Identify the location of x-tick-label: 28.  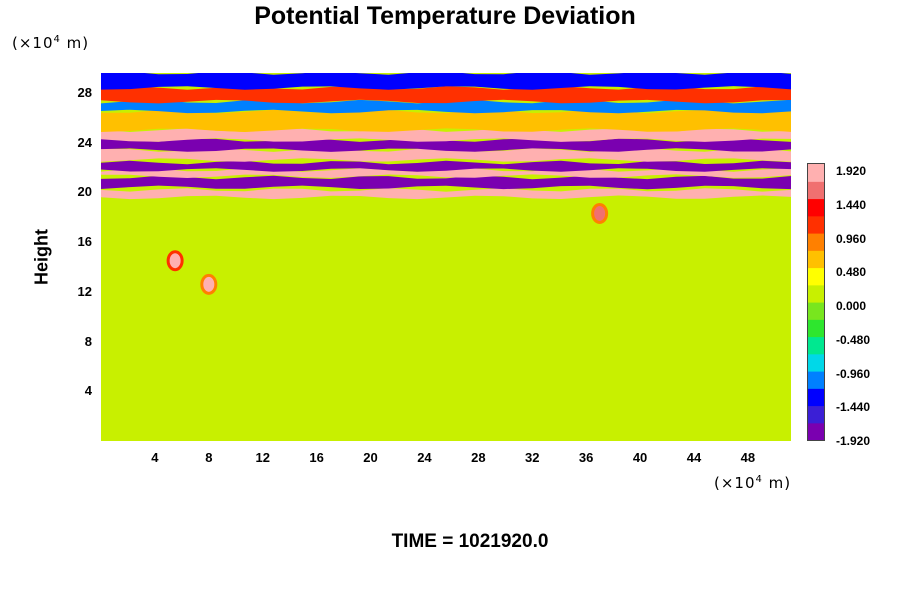
(478, 457).